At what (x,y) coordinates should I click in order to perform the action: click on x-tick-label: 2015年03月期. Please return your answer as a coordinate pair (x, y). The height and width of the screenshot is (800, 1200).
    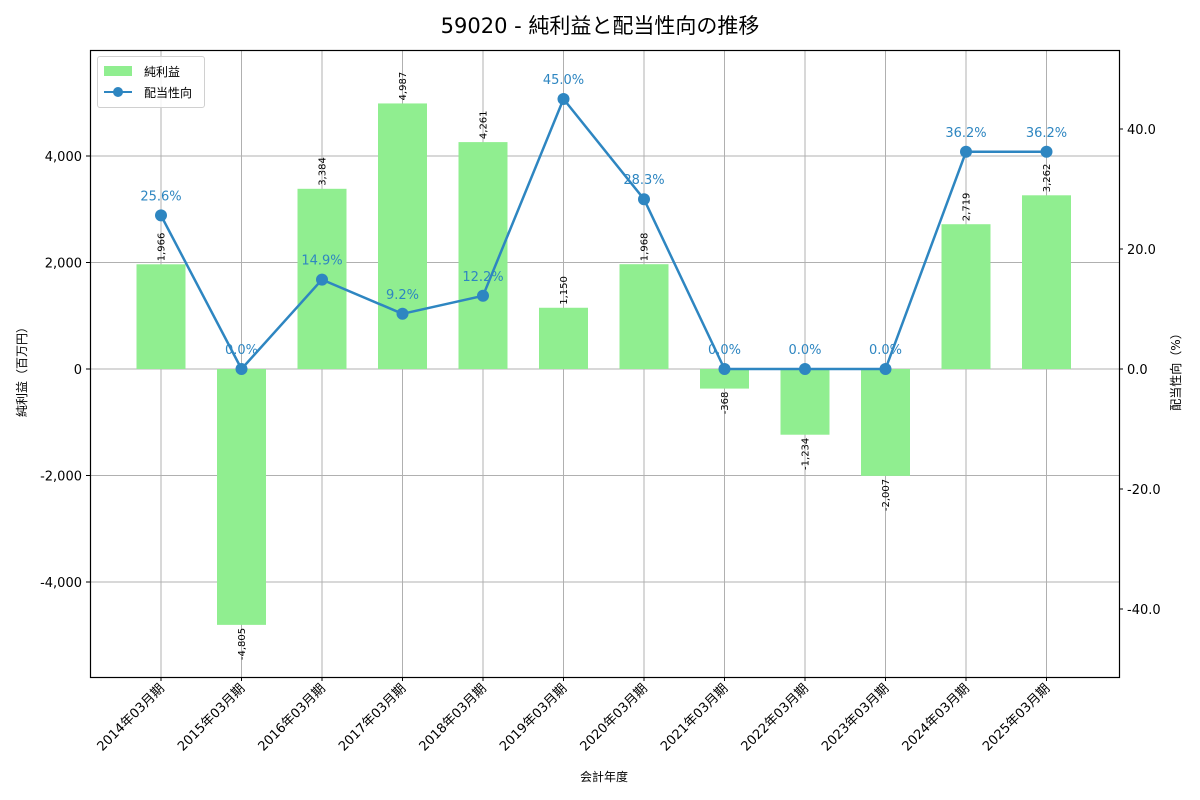
    Looking at the image, I should click on (211, 717).